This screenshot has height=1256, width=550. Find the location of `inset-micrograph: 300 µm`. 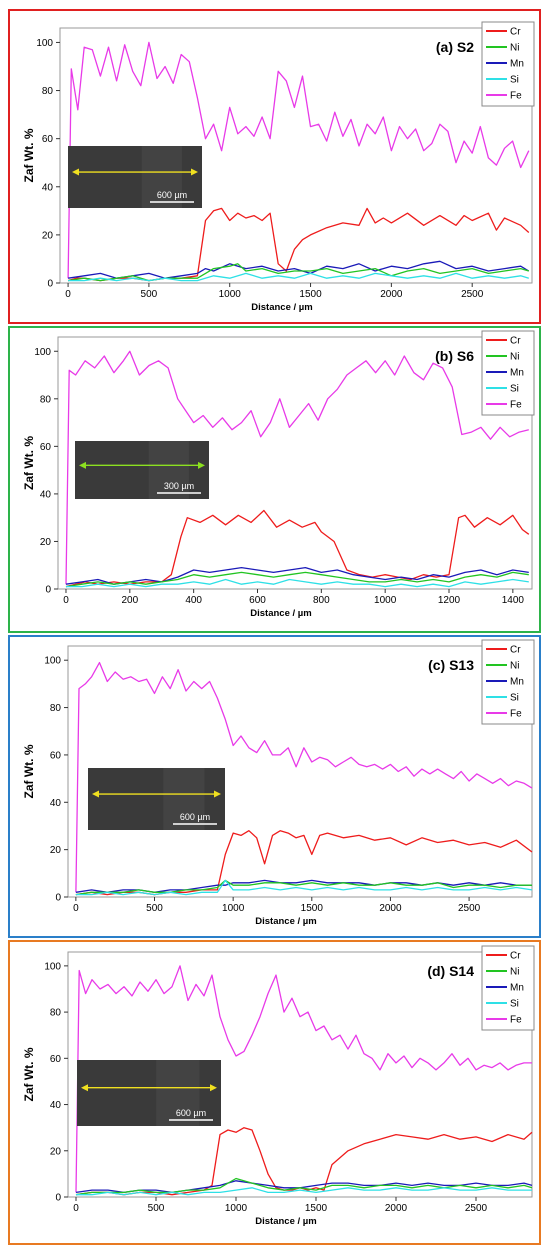

inset-micrograph: 300 µm is located at coordinates (142, 470).